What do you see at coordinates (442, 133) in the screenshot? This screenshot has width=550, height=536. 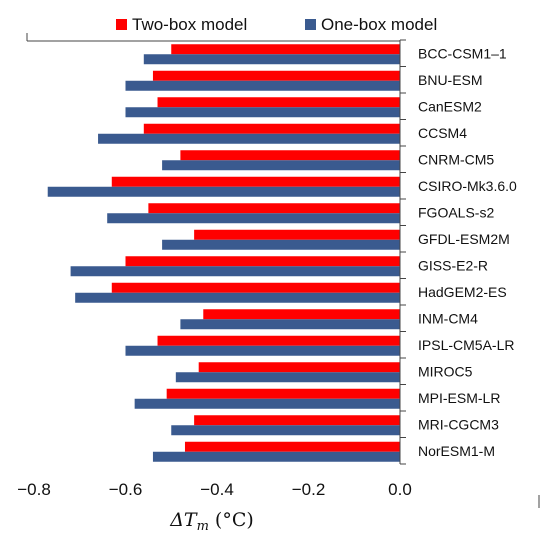 I see `category-label: CCSM4` at bounding box center [442, 133].